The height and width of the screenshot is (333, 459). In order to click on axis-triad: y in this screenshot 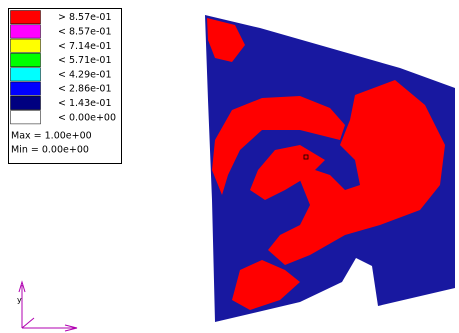, I will do `click(47, 306)`.